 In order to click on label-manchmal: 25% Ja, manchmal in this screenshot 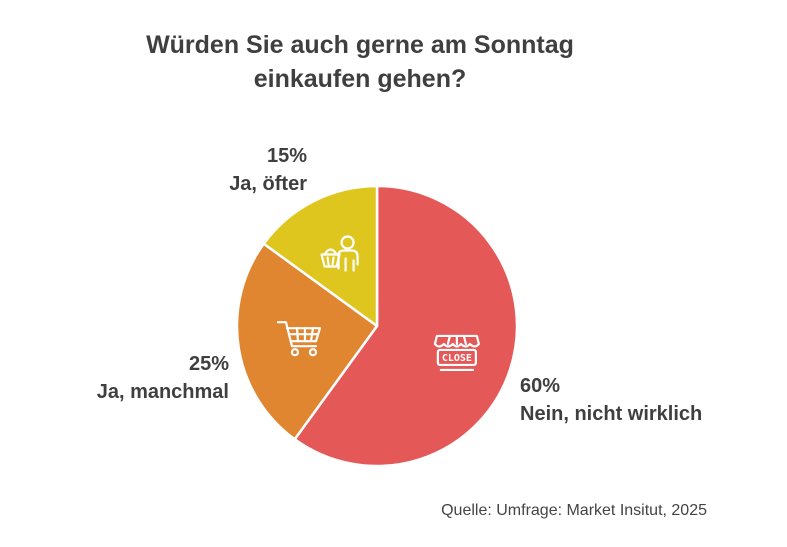, I will do `click(163, 378)`.